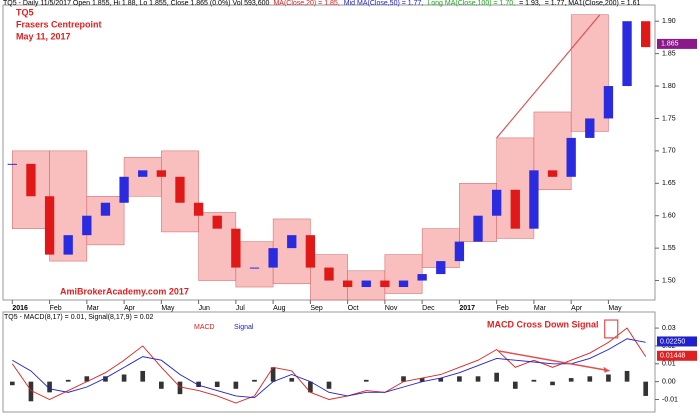 The image size is (700, 419). What do you see at coordinates (669, 151) in the screenshot?
I see `y-tick-label: 1.70` at bounding box center [669, 151].